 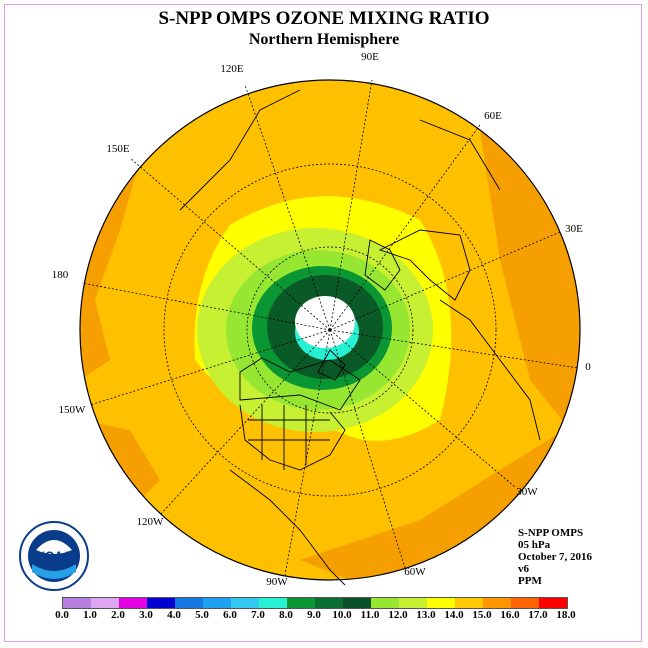 What do you see at coordinates (370, 615) in the screenshot?
I see `colorbar-tick-label: 11.0` at bounding box center [370, 615].